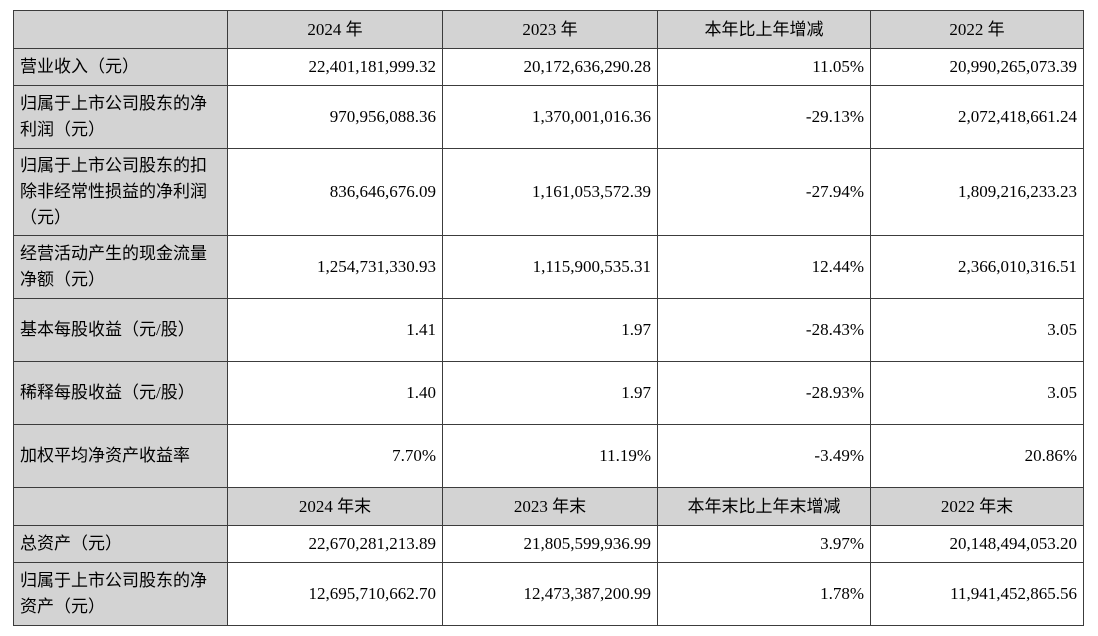  I want to click on cell-value-2023: 20,172,636,290.28, so click(550, 67).